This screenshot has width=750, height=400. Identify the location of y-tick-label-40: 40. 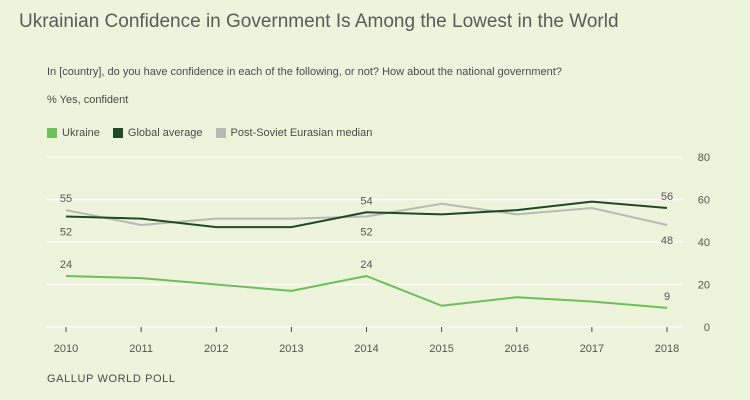
(704, 243).